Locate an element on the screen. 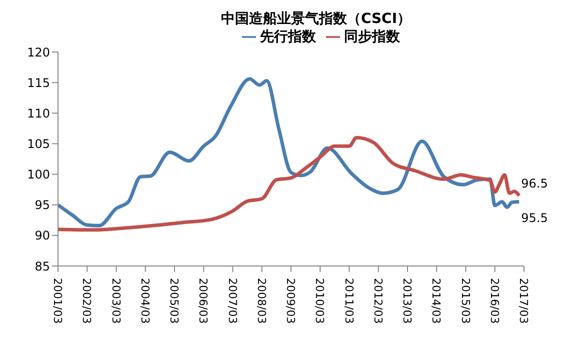 The width and height of the screenshot is (572, 355). x-tick-label: 2015/03 is located at coordinates (465, 301).